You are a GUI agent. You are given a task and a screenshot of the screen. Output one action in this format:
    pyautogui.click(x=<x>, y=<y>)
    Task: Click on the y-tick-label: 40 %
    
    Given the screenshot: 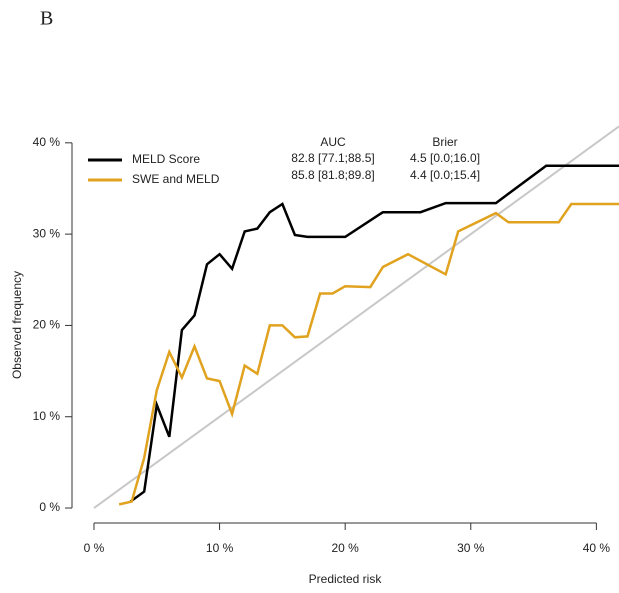 What is the action you would take?
    pyautogui.click(x=47, y=142)
    